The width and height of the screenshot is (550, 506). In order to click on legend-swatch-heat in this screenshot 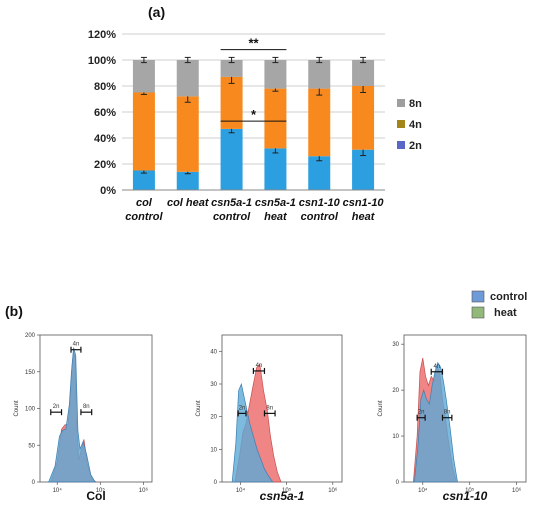, I will do `click(478, 312)`.